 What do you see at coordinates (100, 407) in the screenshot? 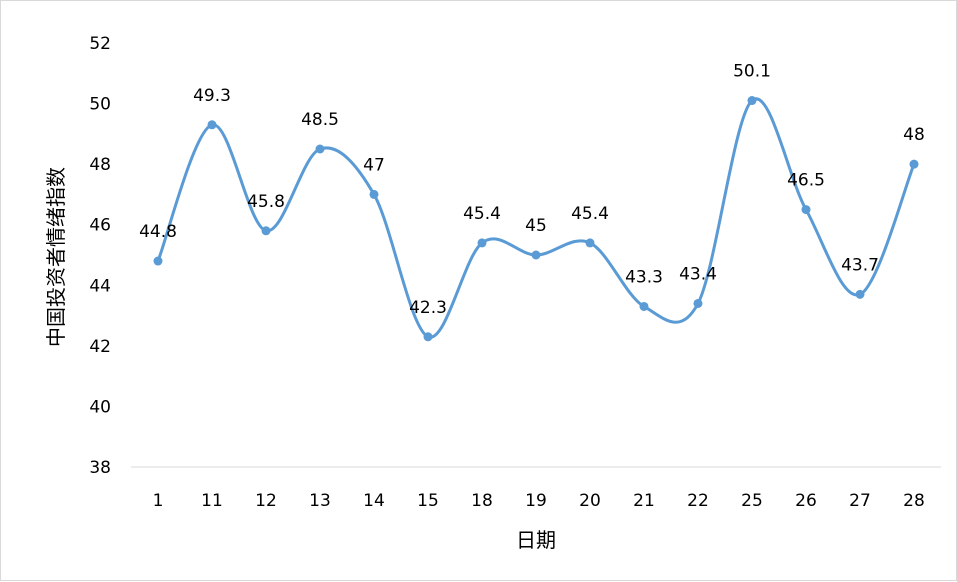
I see `y-tick-label: 40` at bounding box center [100, 407].